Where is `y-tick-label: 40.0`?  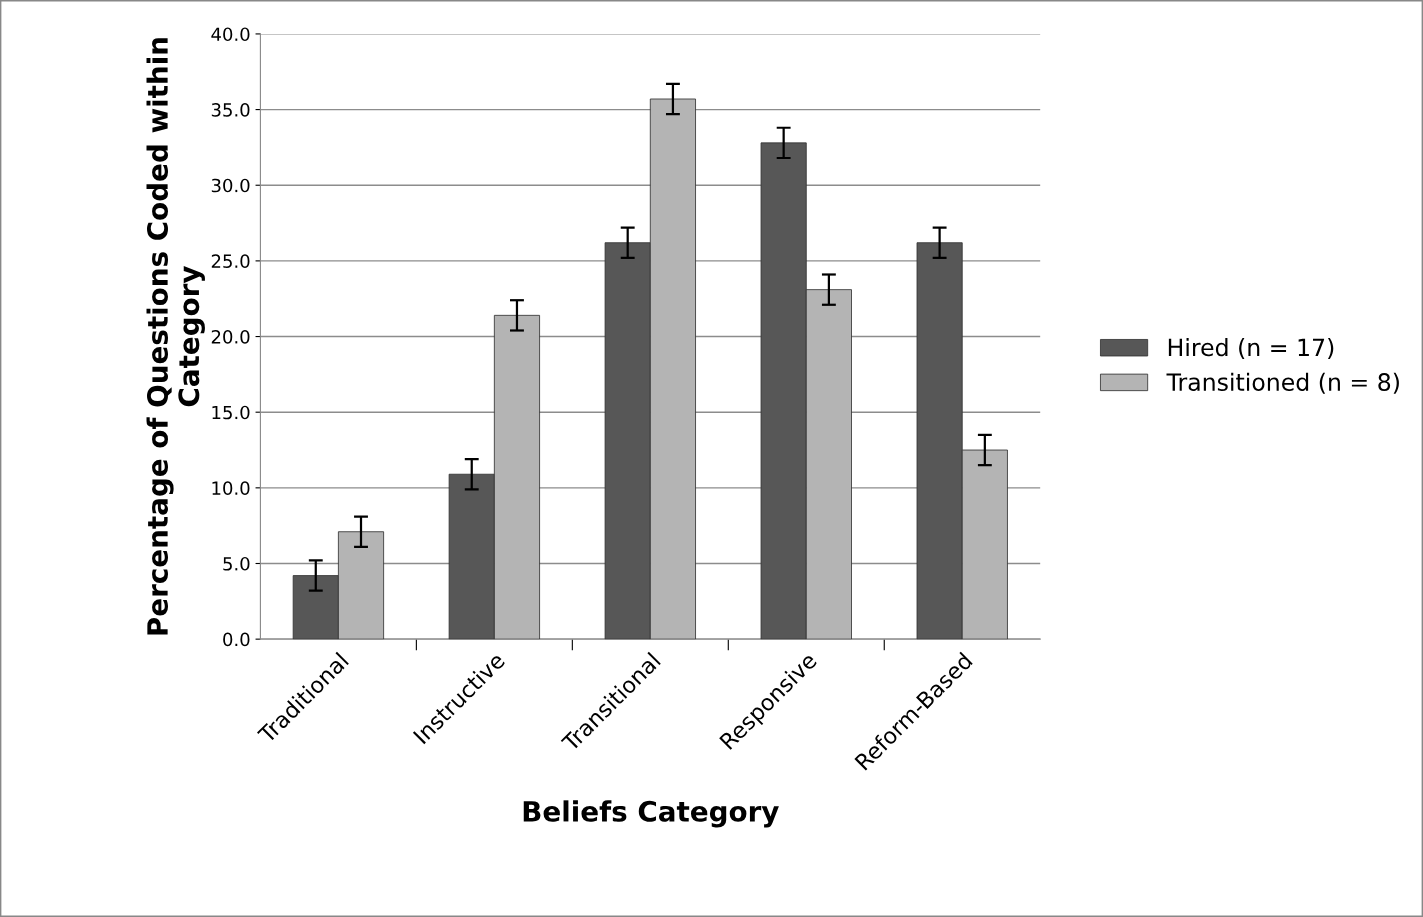 y-tick-label: 40.0 is located at coordinates (230, 34).